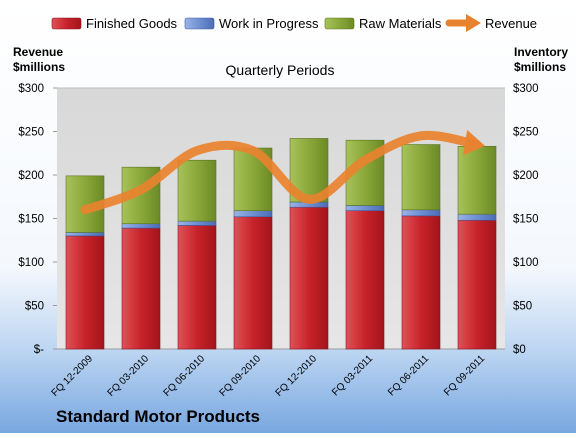  What do you see at coordinates (526, 89) in the screenshot?
I see `y-tick-right: $300` at bounding box center [526, 89].